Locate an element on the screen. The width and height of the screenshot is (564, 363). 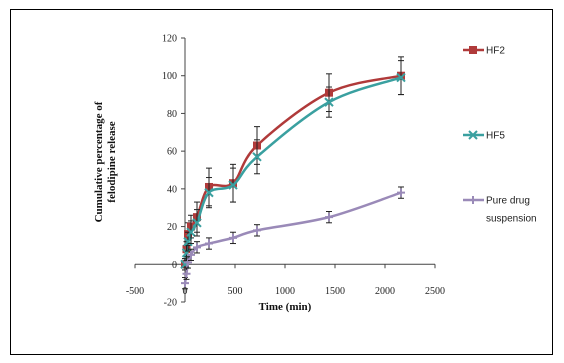
x-tick-label: -500 is located at coordinates (135, 291).